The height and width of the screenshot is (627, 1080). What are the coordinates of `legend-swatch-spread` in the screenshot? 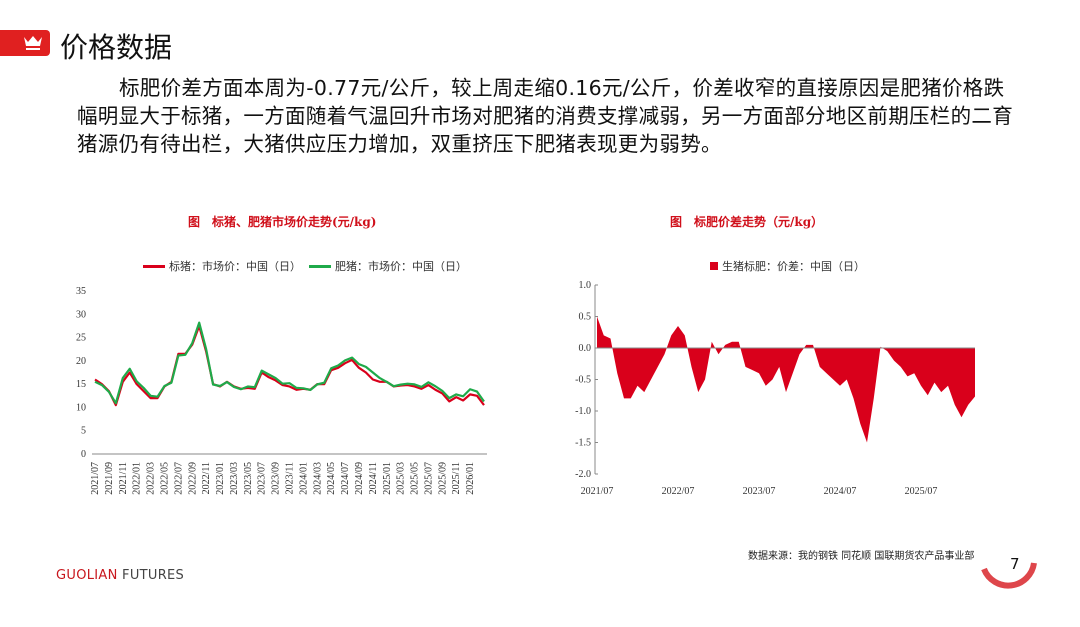 It's located at (714, 266).